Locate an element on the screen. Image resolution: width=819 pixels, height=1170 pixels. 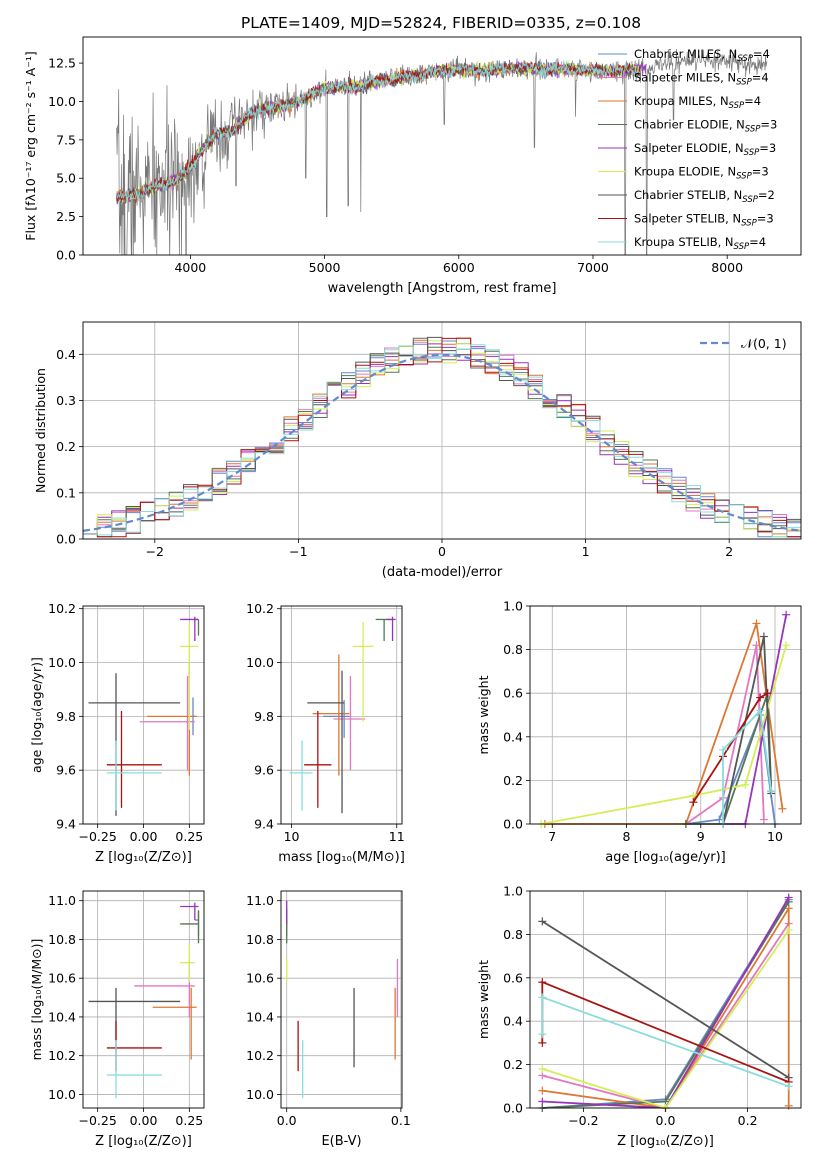
x-tick-label: 2 is located at coordinates (729, 551).